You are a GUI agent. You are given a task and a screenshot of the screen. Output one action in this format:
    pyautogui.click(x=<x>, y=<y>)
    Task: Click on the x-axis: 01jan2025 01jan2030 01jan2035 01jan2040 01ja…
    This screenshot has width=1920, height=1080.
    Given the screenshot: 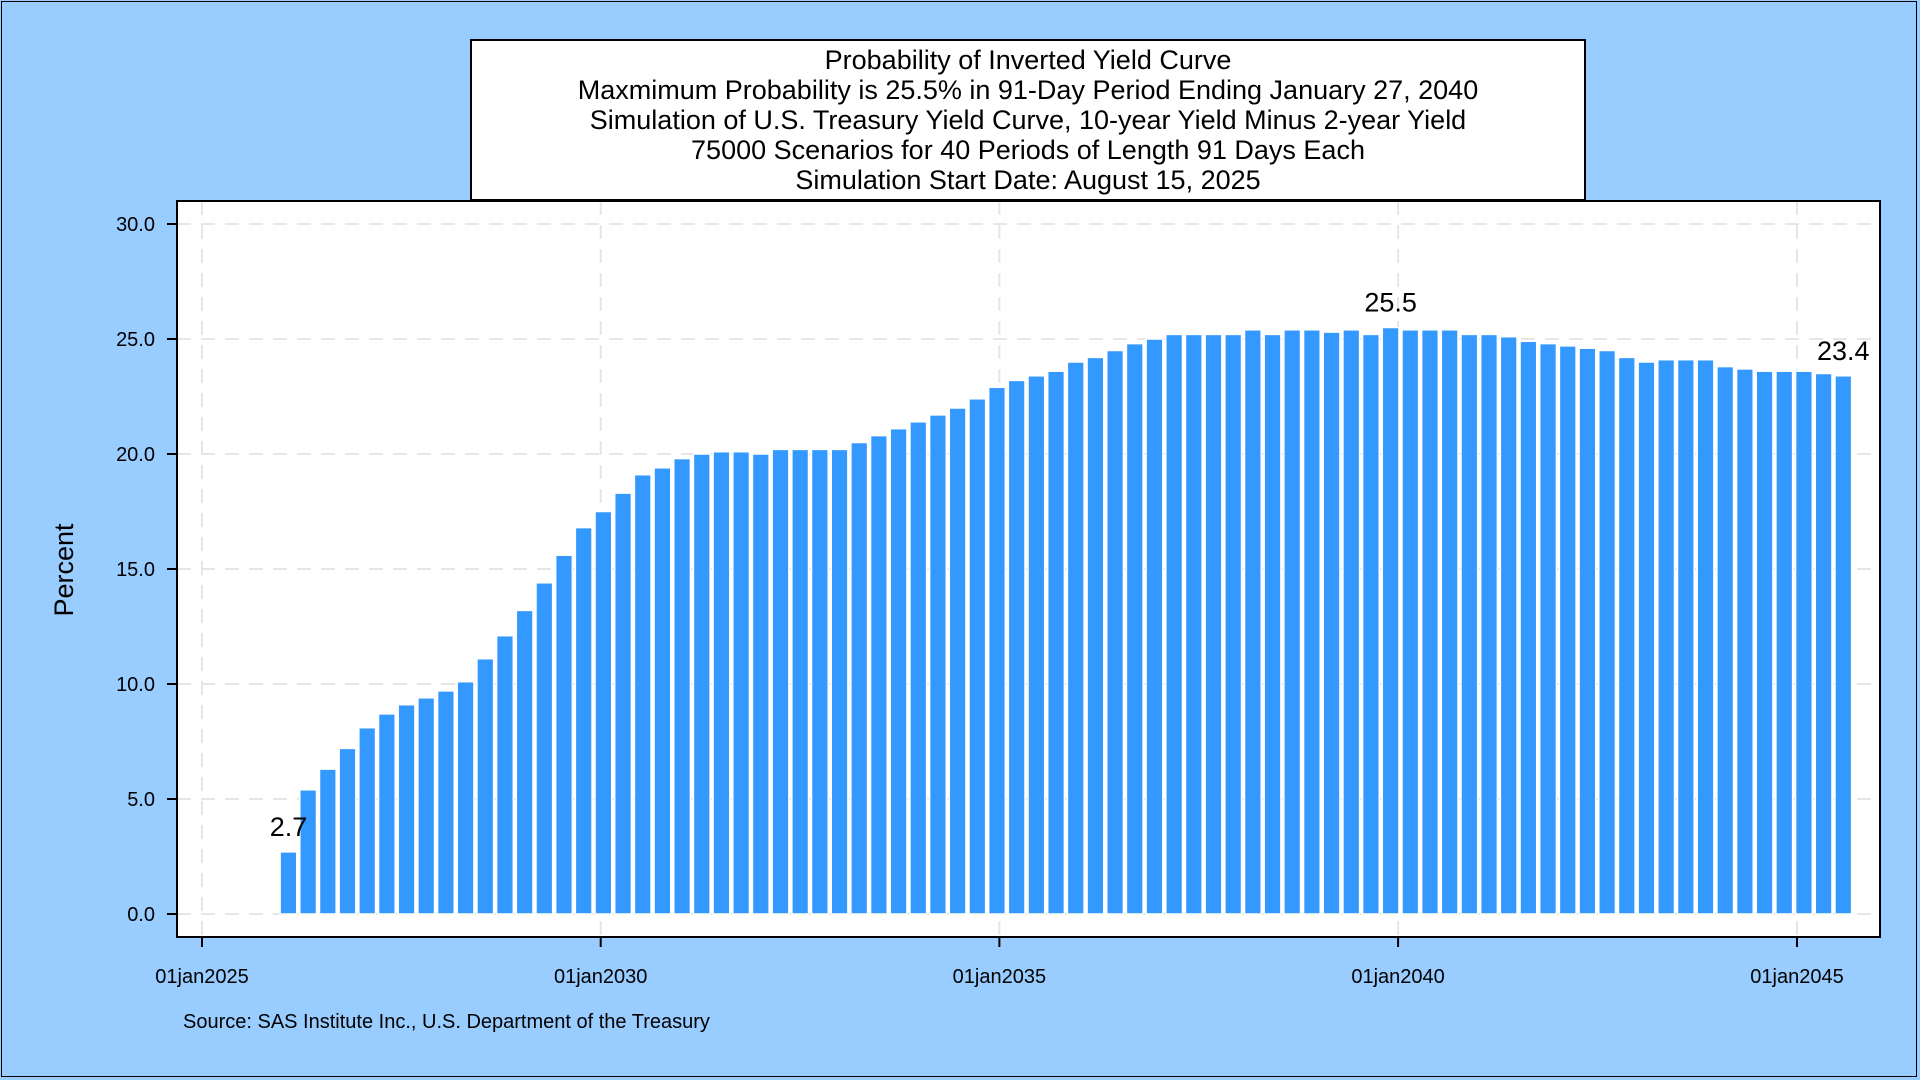 What is the action you would take?
    pyautogui.click(x=999, y=962)
    